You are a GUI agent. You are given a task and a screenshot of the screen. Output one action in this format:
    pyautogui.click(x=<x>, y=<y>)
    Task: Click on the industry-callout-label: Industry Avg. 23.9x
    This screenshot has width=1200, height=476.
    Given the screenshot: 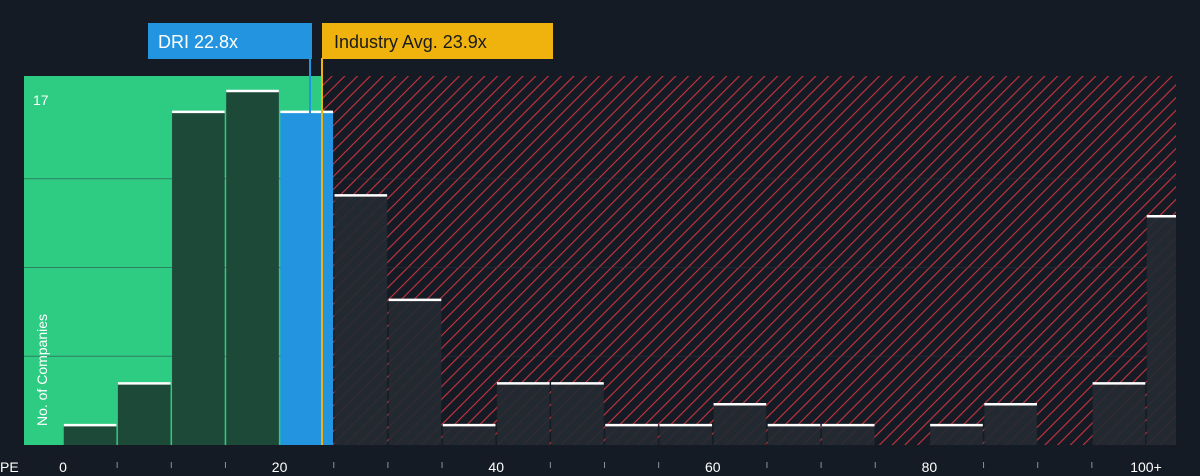 What is the action you would take?
    pyautogui.click(x=410, y=42)
    